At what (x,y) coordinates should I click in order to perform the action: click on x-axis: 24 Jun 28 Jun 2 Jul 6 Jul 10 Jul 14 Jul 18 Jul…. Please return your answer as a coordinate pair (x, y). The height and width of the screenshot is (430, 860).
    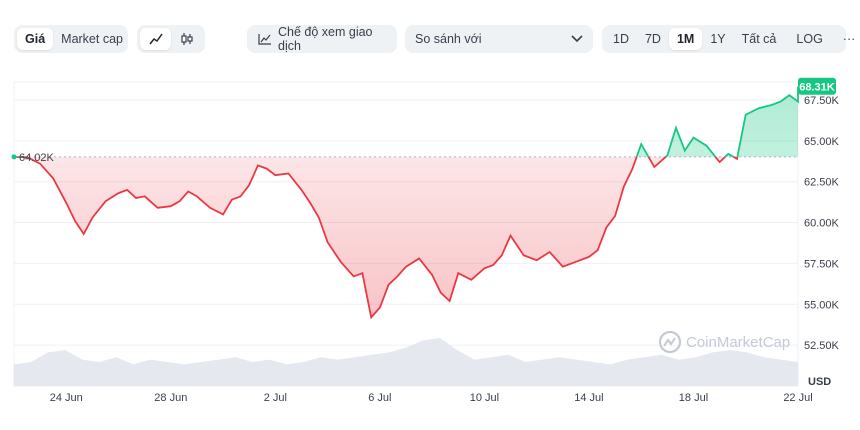
    Looking at the image, I should click on (431, 398).